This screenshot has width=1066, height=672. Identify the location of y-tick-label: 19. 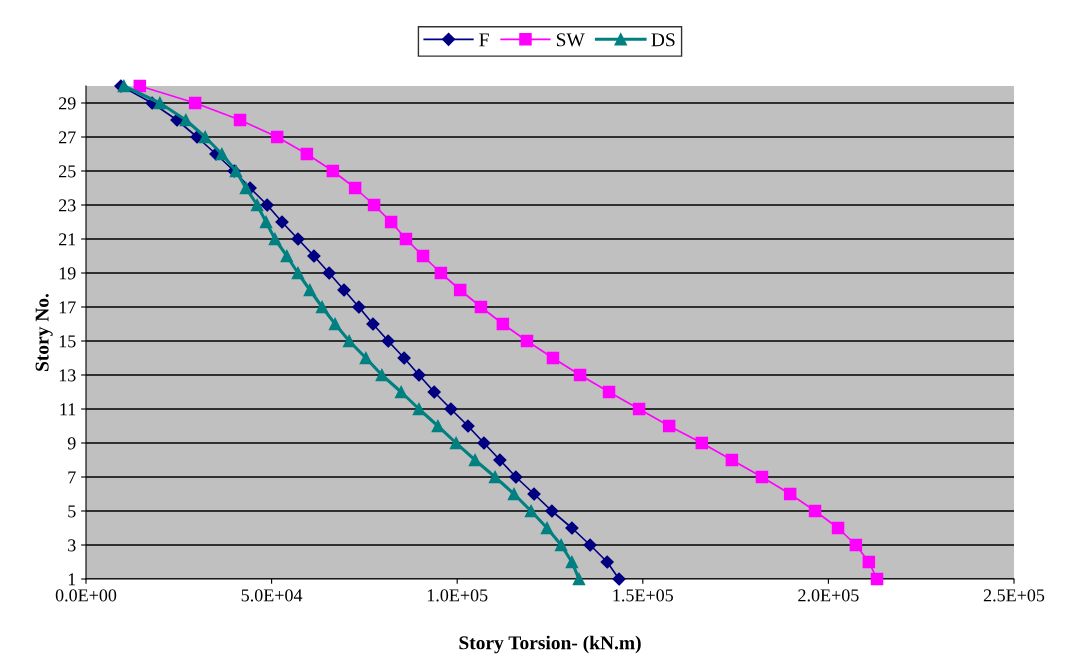
(67, 273).